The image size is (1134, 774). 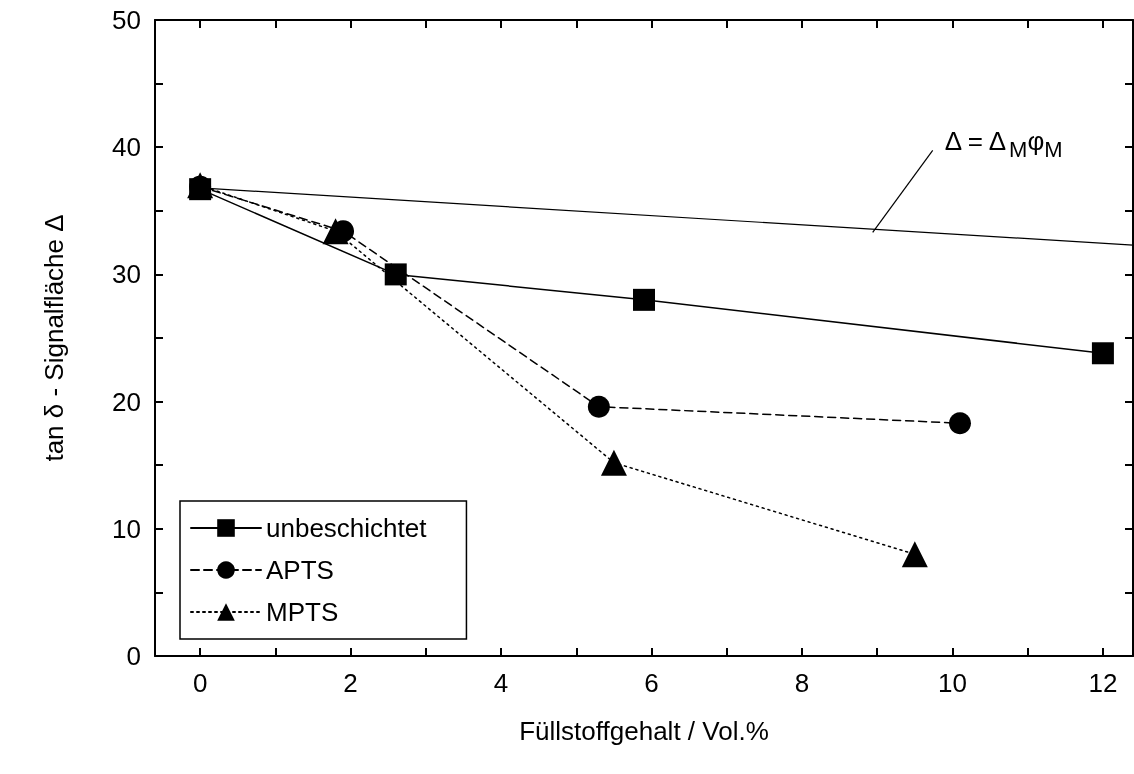 I want to click on x-tick-label: 10, so click(x=952, y=683).